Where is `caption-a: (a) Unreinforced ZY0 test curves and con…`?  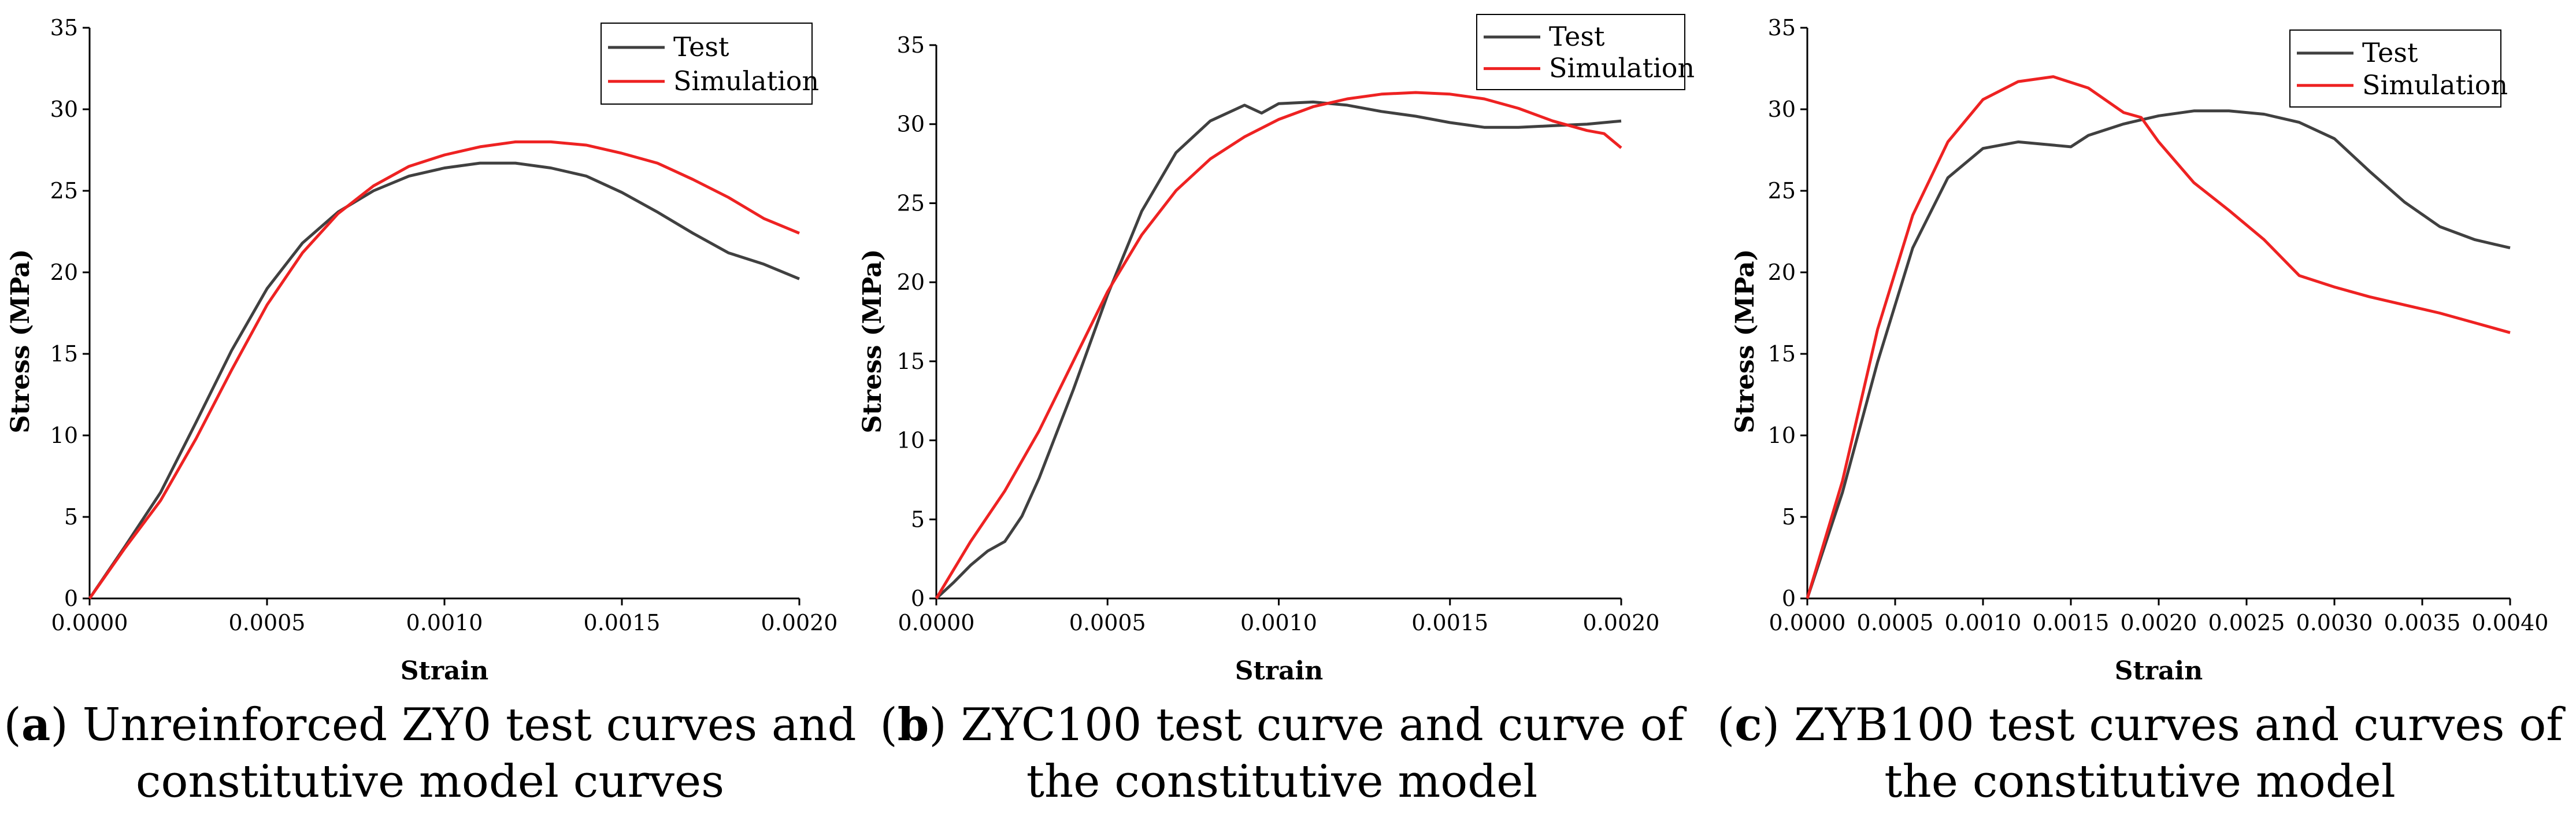 caption-a: (a) Unreinforced ZY0 test curves and con… is located at coordinates (430, 753).